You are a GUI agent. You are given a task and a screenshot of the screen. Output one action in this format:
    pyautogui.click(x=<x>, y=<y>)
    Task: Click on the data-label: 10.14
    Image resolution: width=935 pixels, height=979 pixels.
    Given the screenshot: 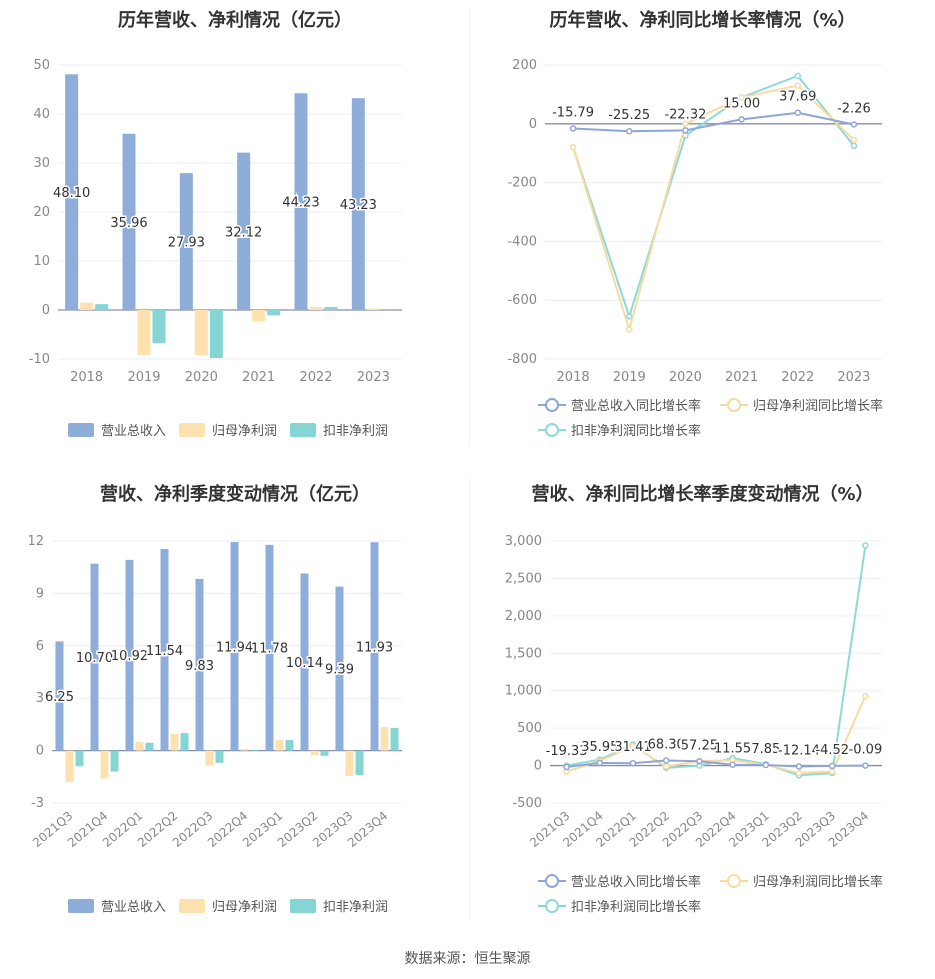 What is the action you would take?
    pyautogui.click(x=304, y=663)
    